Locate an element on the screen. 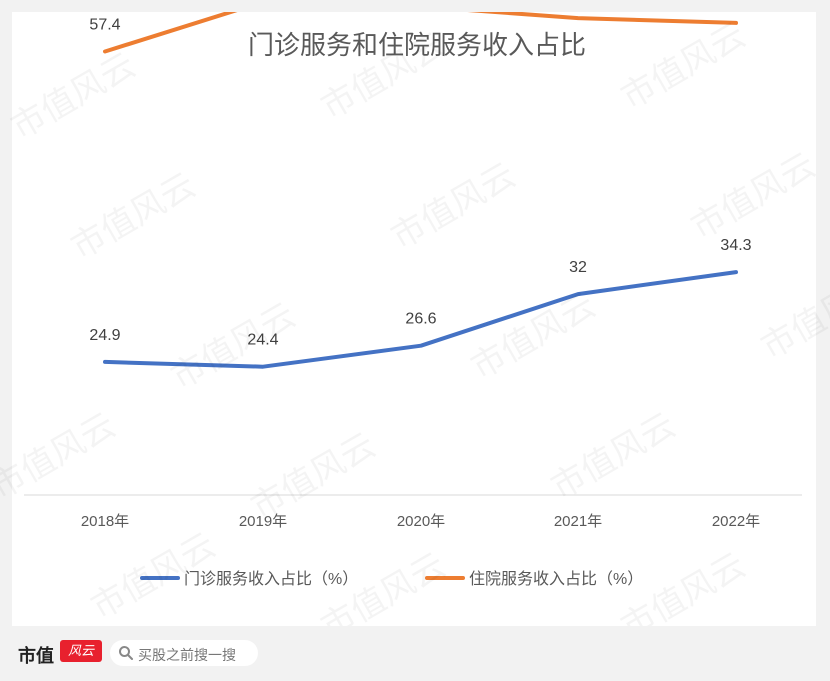 Image resolution: width=830 pixels, height=681 pixels. data-label: 26.6 is located at coordinates (420, 319).